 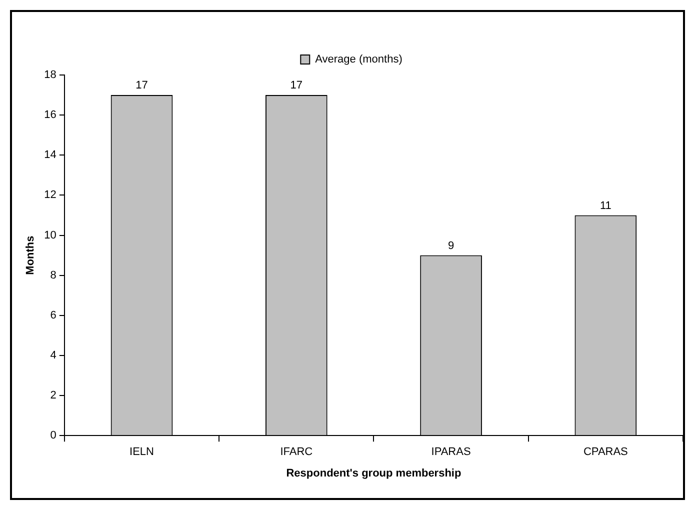 What do you see at coordinates (374, 473) in the screenshot?
I see `x-axis-title: Respondent's group membership` at bounding box center [374, 473].